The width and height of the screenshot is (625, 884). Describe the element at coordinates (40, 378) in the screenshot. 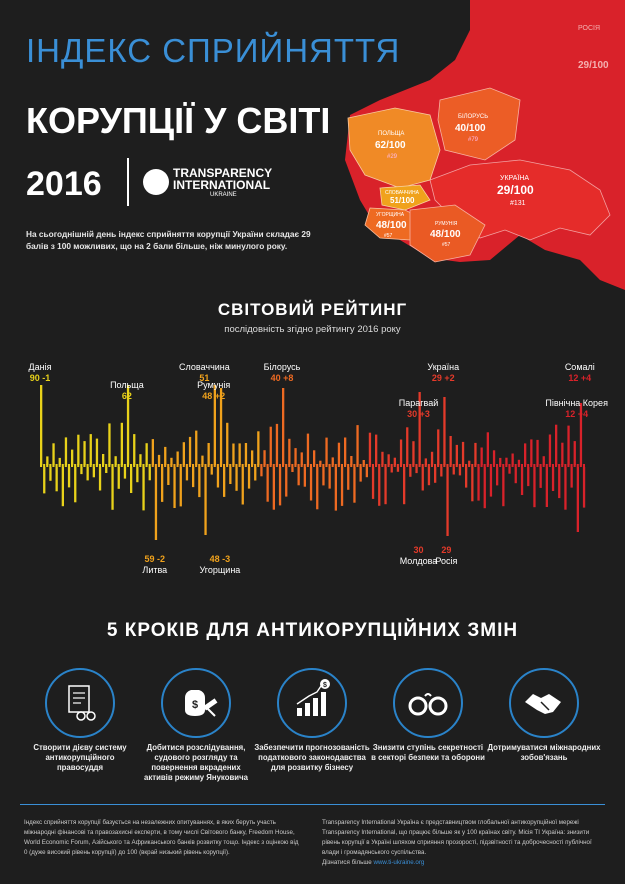

I see `score-label: 90 -1` at that location.